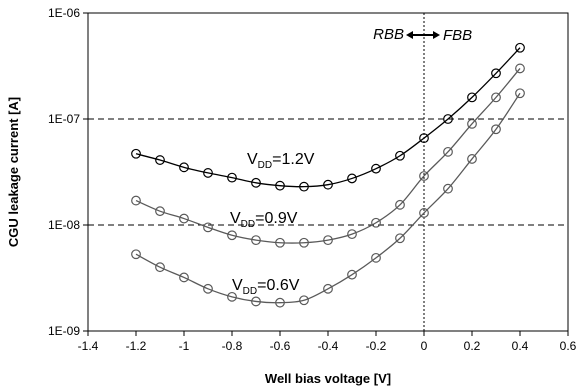 This screenshot has height=388, width=578. What do you see at coordinates (520, 346) in the screenshot?
I see `x-tick-label: 0.4` at bounding box center [520, 346].